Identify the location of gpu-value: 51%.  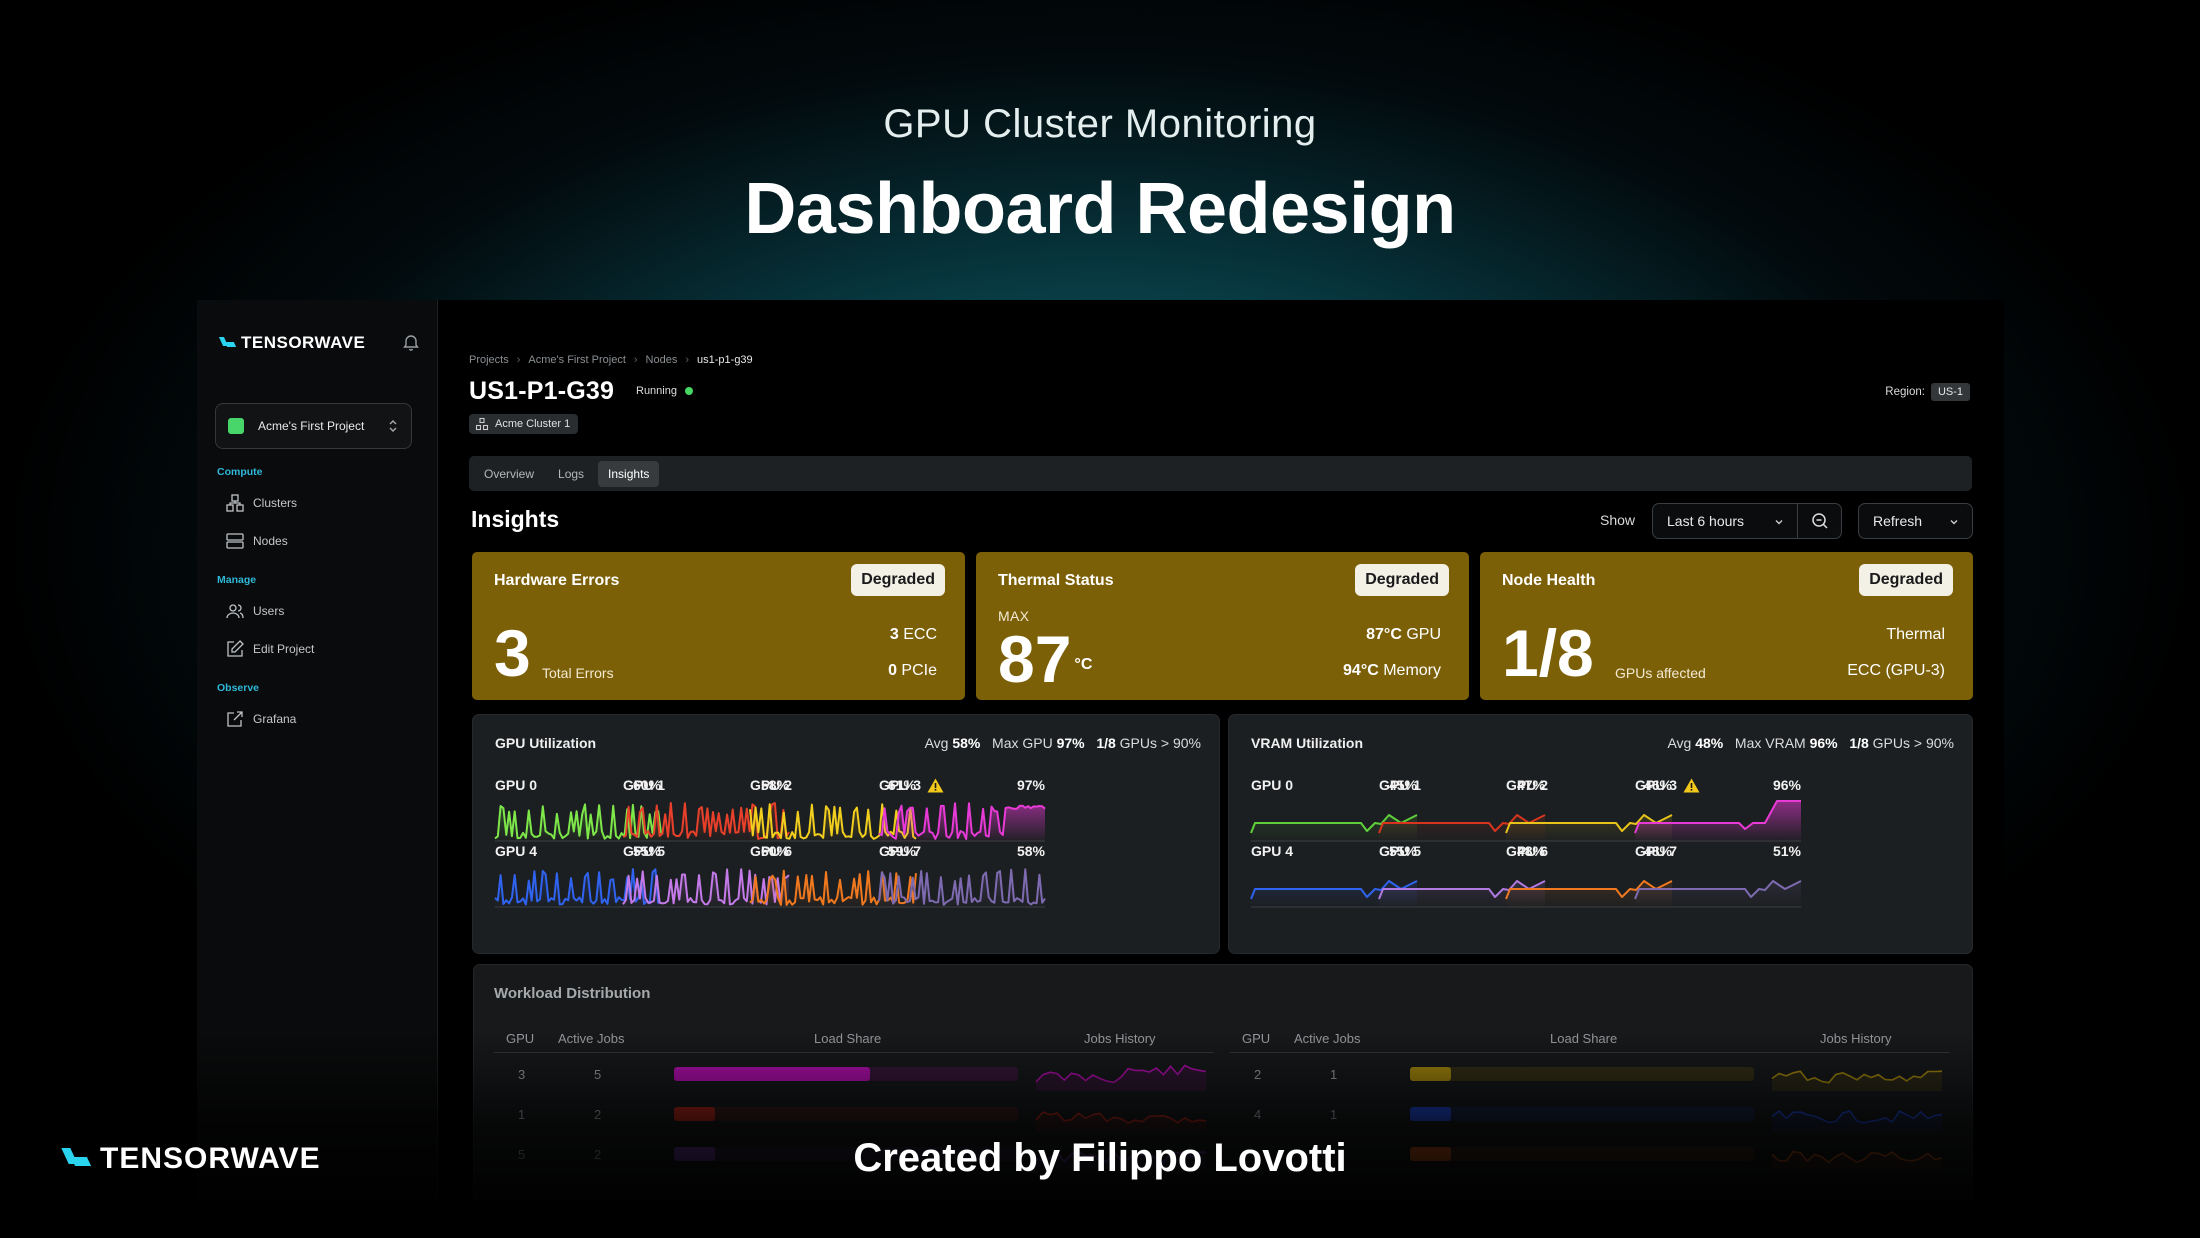
(1786, 851).